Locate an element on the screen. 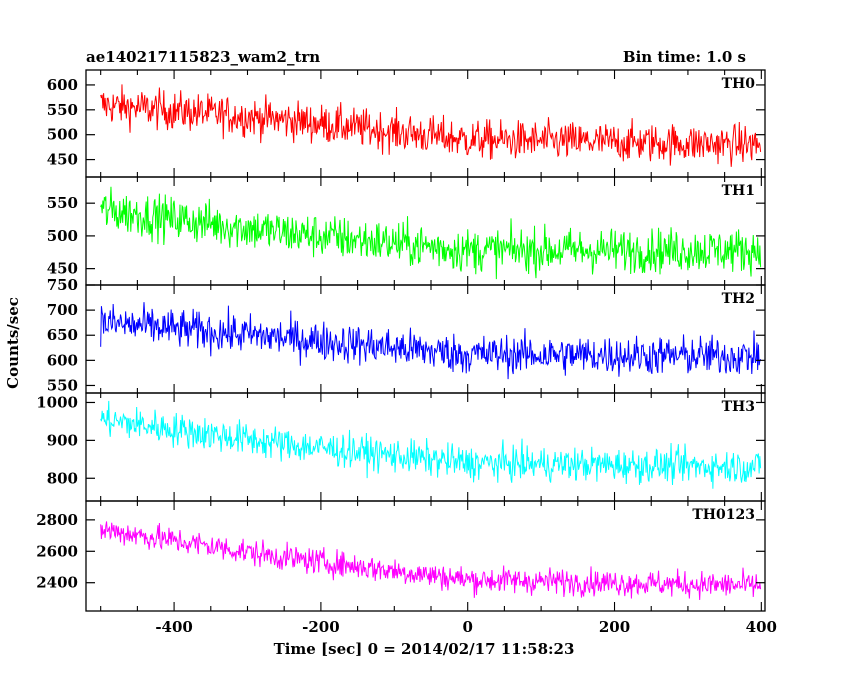 The height and width of the screenshot is (680, 850). panel-th0: 450 500 550 600 TH0 is located at coordinates (406, 123).